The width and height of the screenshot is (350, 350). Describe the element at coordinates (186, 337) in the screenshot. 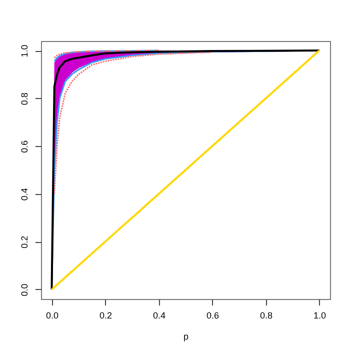

I see `x-axis-title: p` at that location.